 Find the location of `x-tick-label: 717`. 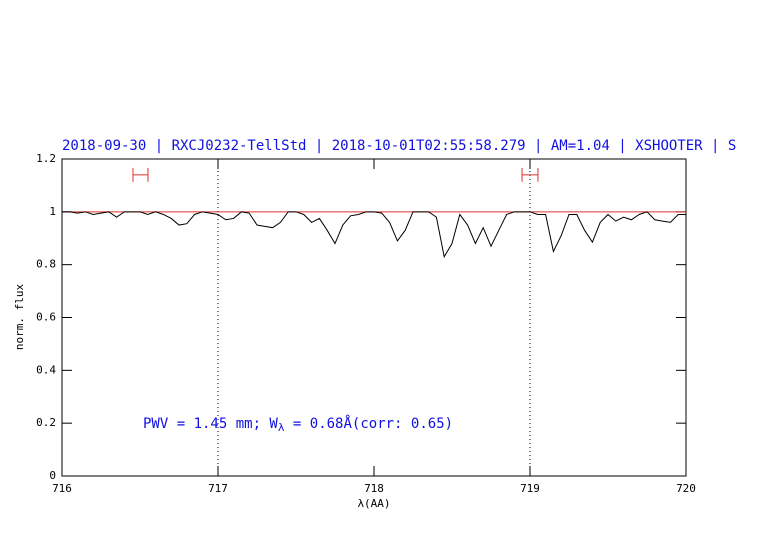

x-tick-label: 717 is located at coordinates (218, 488).